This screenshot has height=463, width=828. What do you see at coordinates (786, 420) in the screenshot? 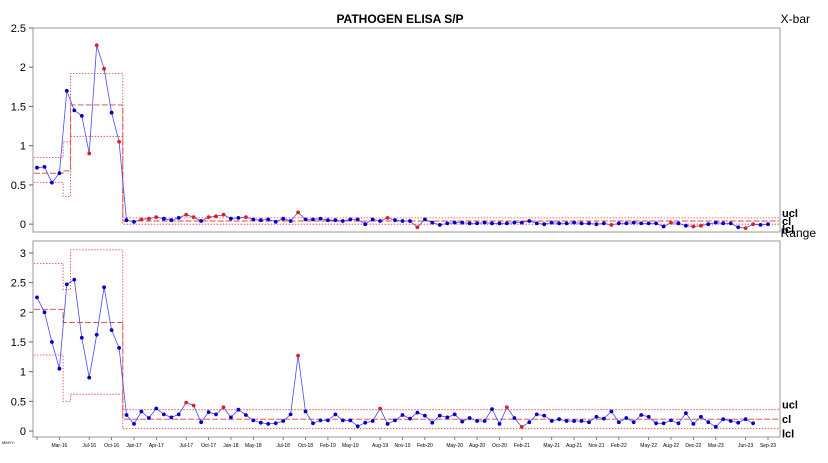
I see `range-limit-label-cl: cl` at bounding box center [786, 420].